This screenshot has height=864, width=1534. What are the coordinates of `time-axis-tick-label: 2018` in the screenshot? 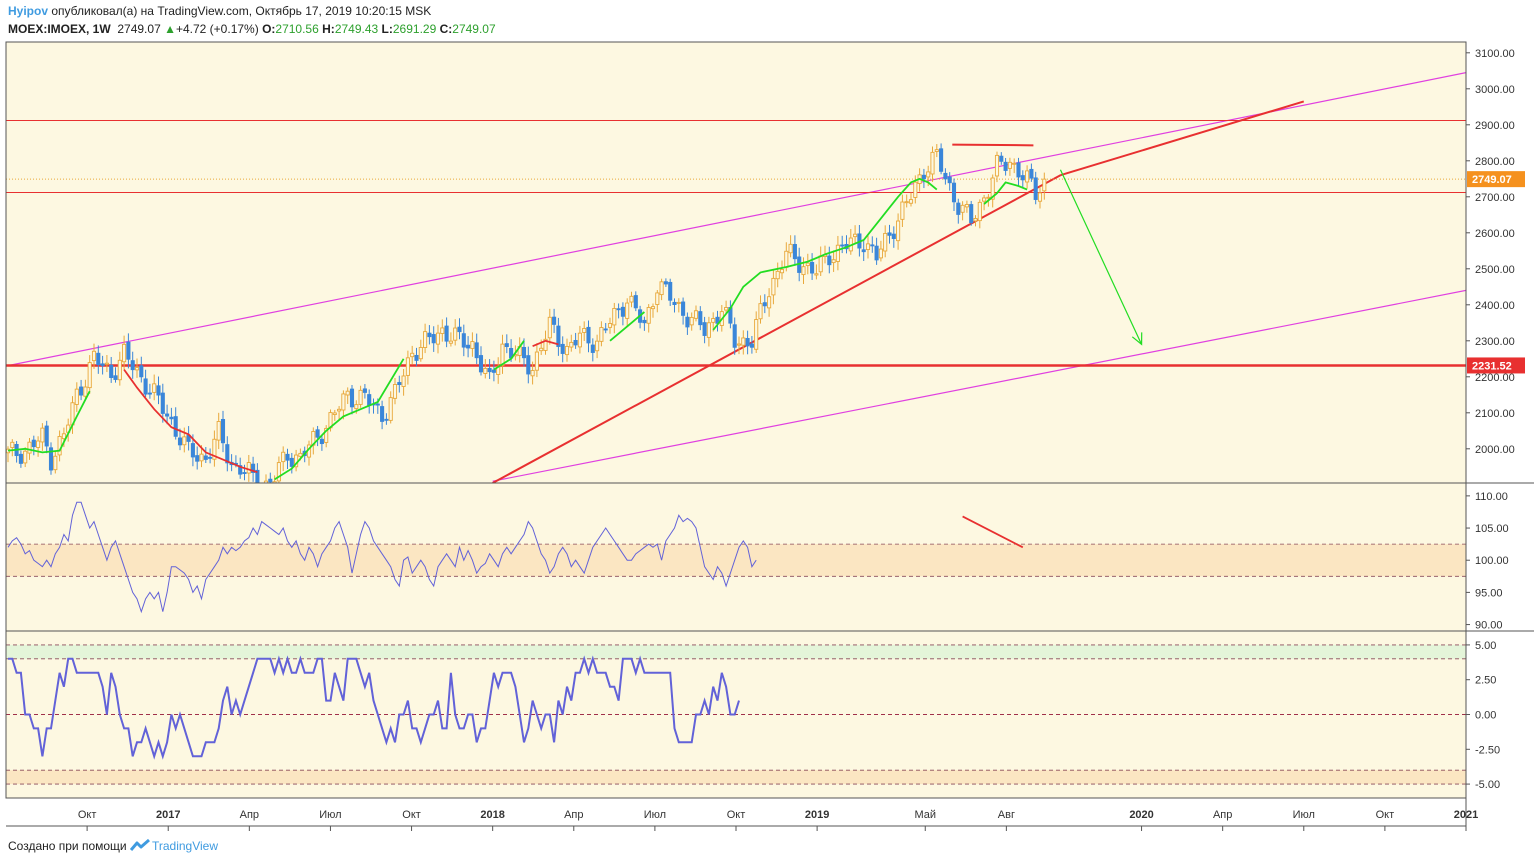 It's located at (492, 815).